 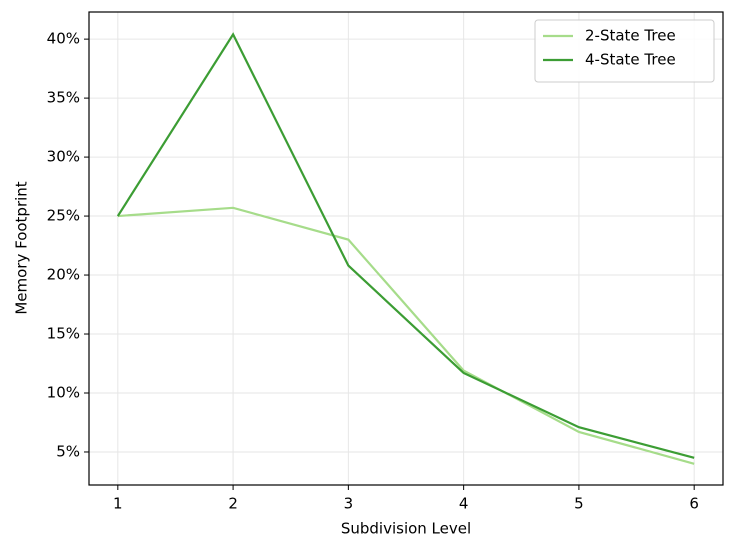 I want to click on y-tick-label: 30%, so click(x=63, y=157).